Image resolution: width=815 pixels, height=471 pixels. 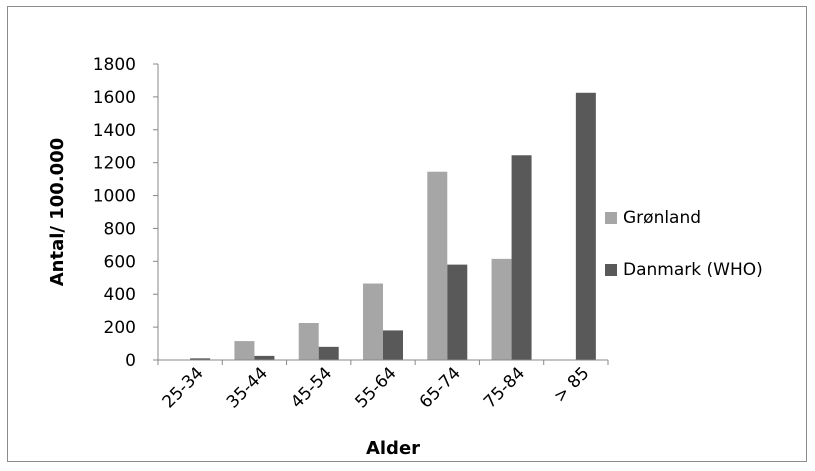 What do you see at coordinates (662, 218) in the screenshot?
I see `legend-label: Grønland` at bounding box center [662, 218].